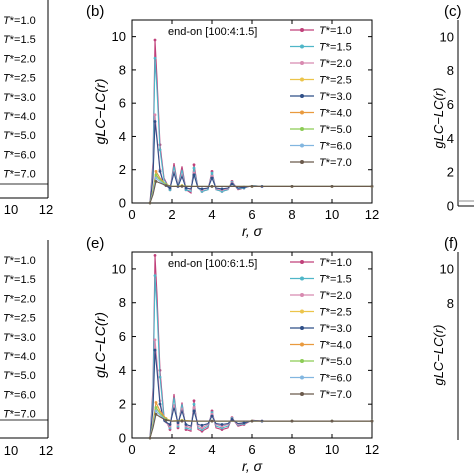  What do you see at coordinates (19, 299) in the screenshot?
I see `left-legend-entry: T*=2.0` at bounding box center [19, 299].